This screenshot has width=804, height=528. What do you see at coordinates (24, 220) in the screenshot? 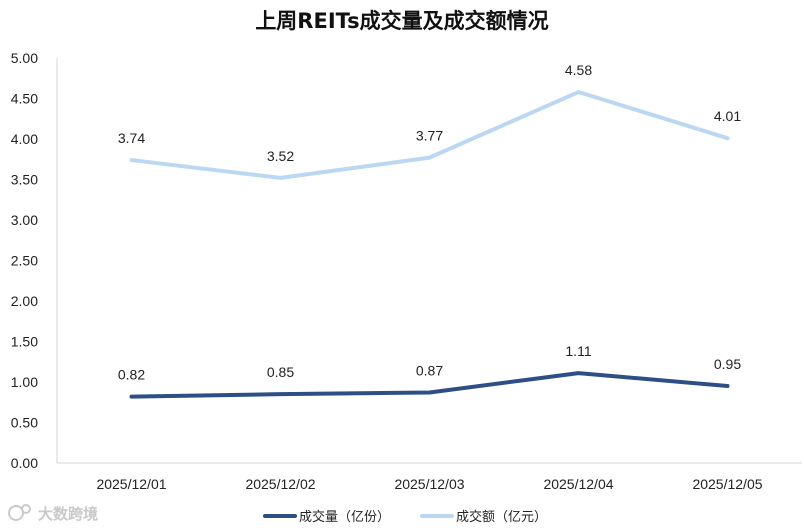
I see `y-tick-label: 3.00` at bounding box center [24, 220].